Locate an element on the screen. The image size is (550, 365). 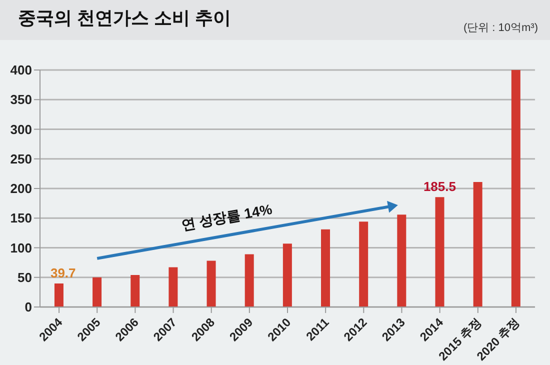
y-tick-label: 300 is located at coordinates (21, 129).